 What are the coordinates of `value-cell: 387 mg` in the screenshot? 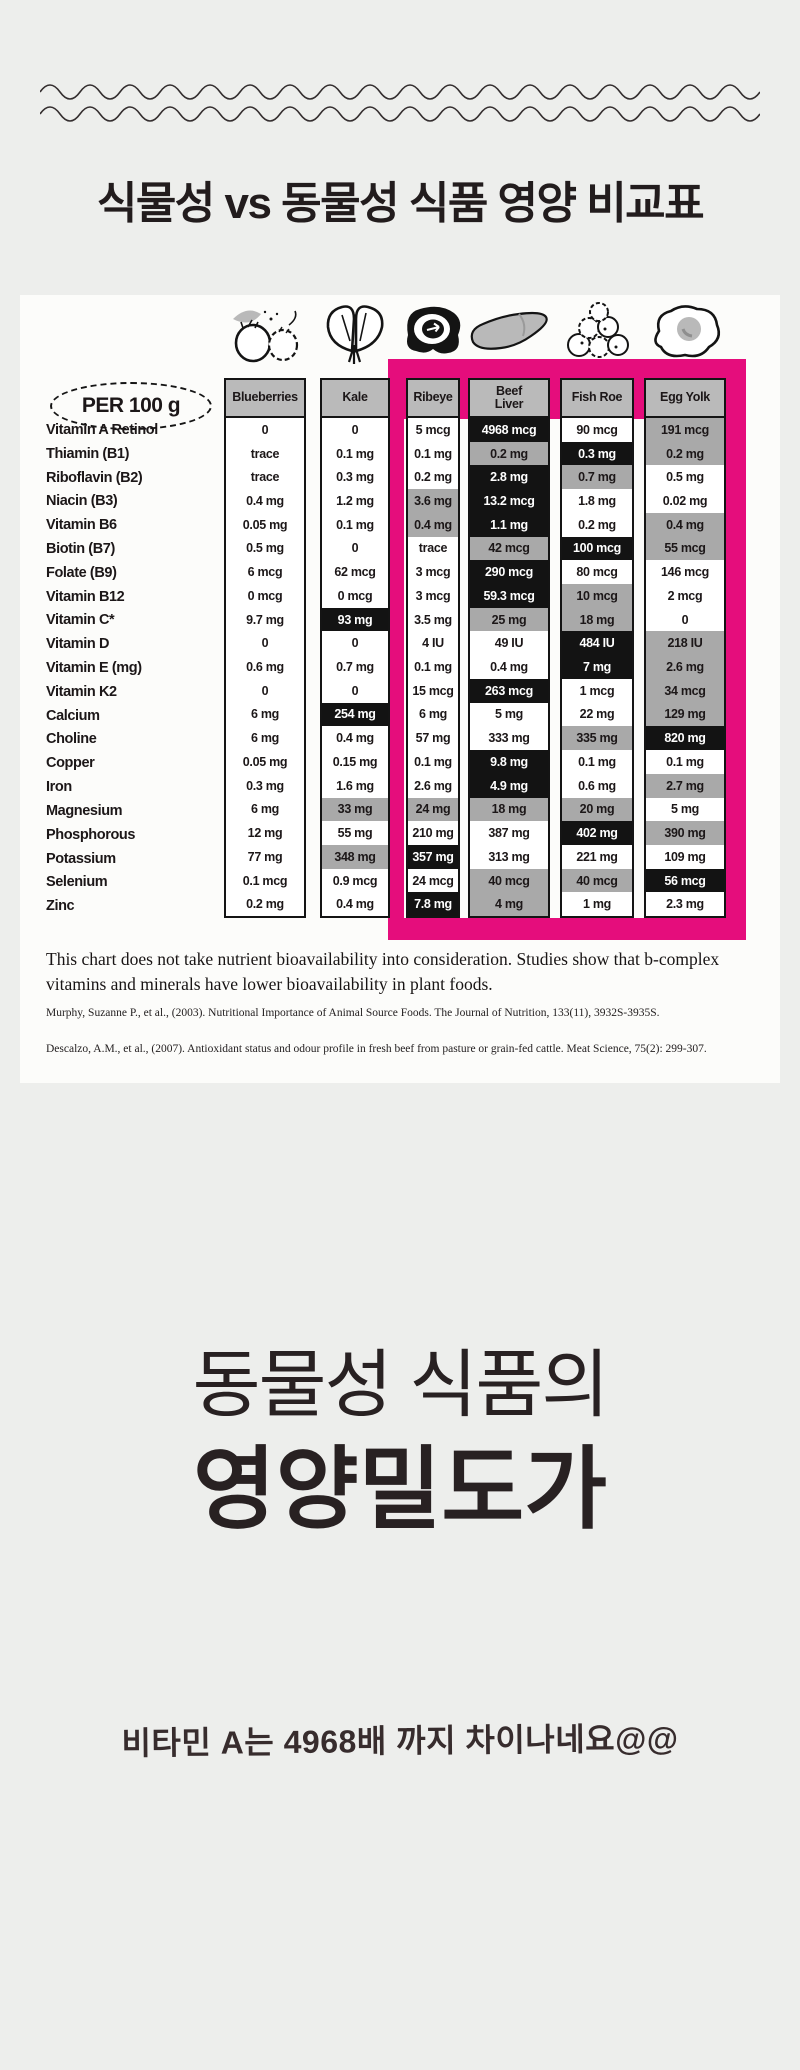 It's located at (509, 833).